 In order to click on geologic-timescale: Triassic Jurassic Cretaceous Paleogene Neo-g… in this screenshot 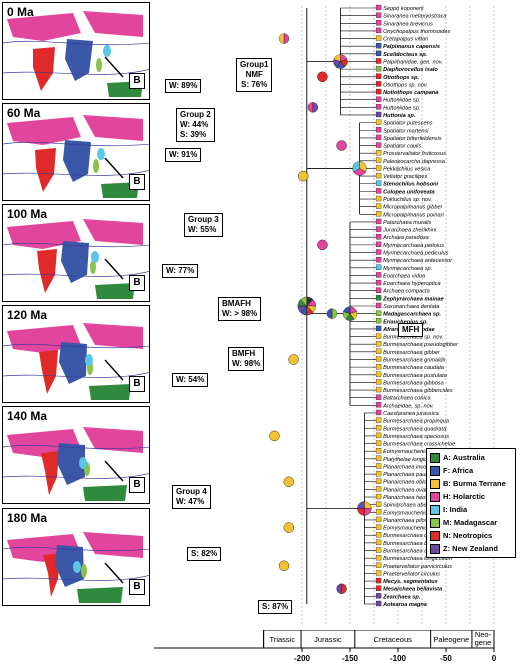, I will do `click(325, 646)`.